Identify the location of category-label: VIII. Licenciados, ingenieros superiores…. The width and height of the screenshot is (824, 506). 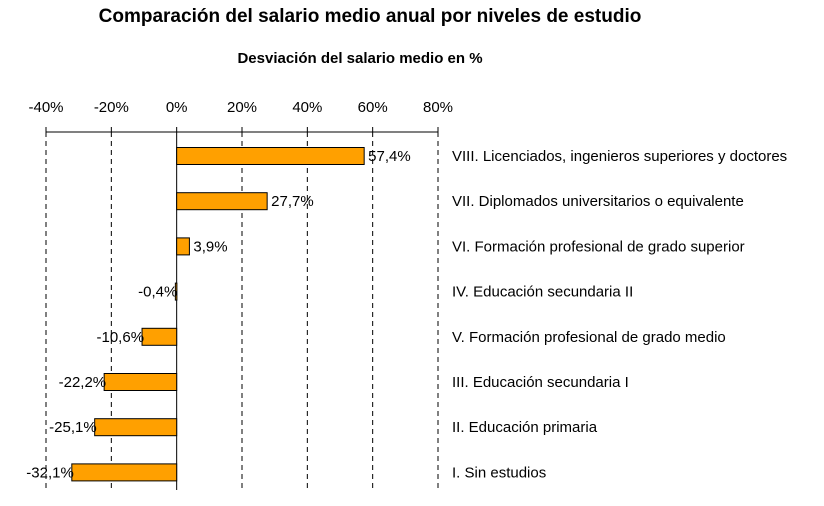
(619, 156).